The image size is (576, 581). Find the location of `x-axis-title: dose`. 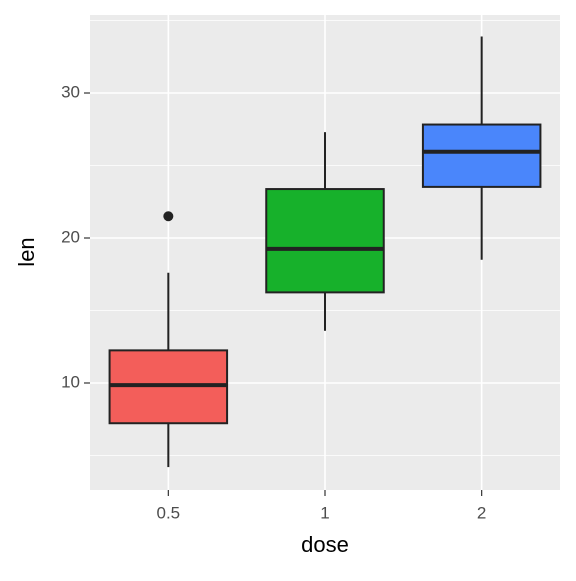

x-axis-title: dose is located at coordinates (325, 544).